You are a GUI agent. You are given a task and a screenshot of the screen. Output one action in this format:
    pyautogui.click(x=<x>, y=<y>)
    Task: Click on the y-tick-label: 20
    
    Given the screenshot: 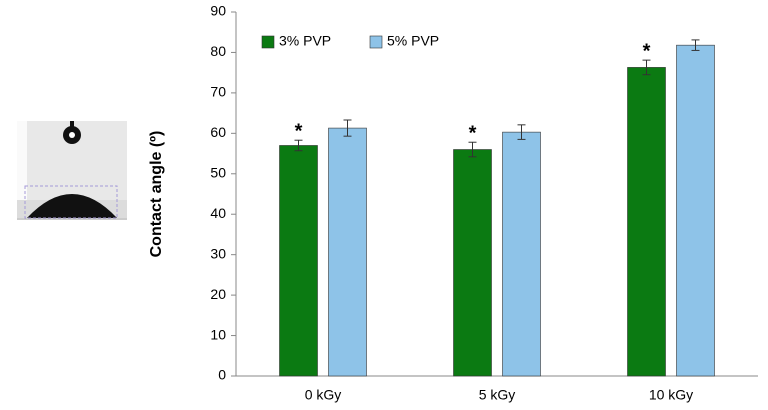 What is the action you would take?
    pyautogui.click(x=218, y=294)
    